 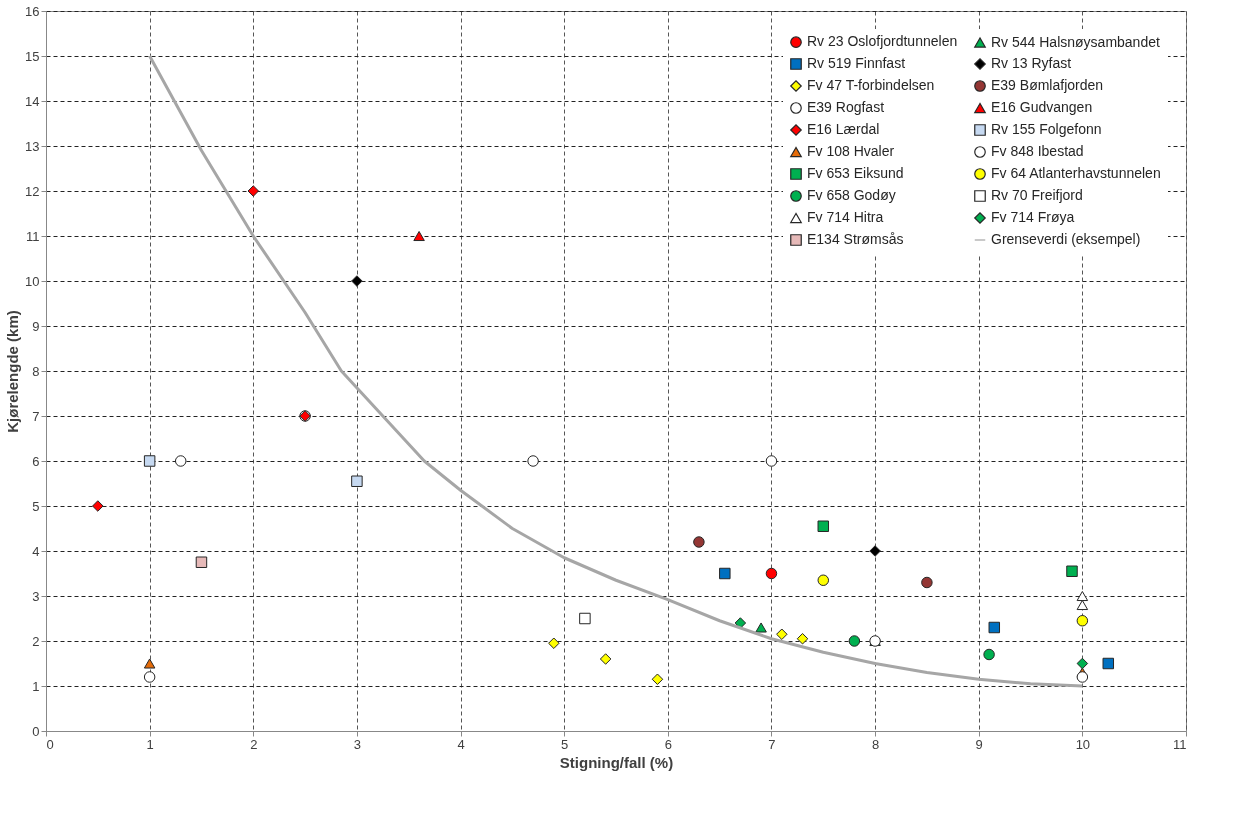 I want to click on x-tick-label: 11, so click(x=1180, y=744).